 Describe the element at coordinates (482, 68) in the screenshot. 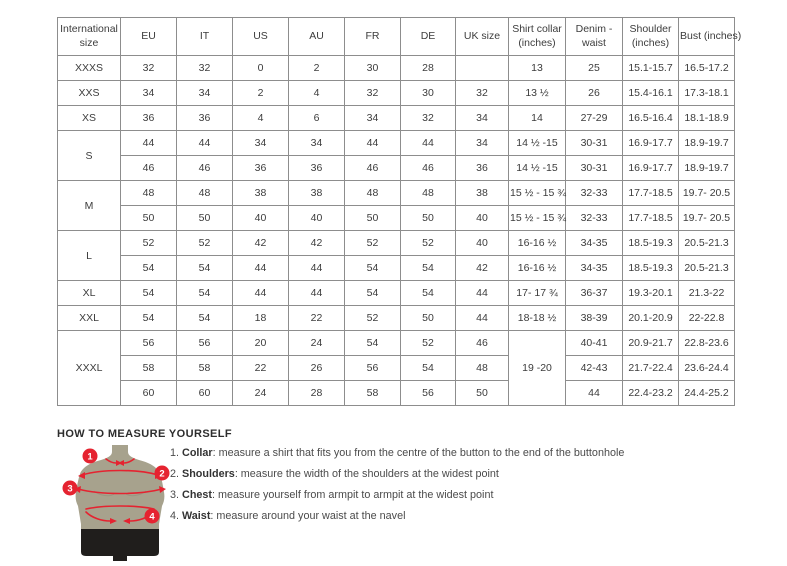

I see `cell` at that location.